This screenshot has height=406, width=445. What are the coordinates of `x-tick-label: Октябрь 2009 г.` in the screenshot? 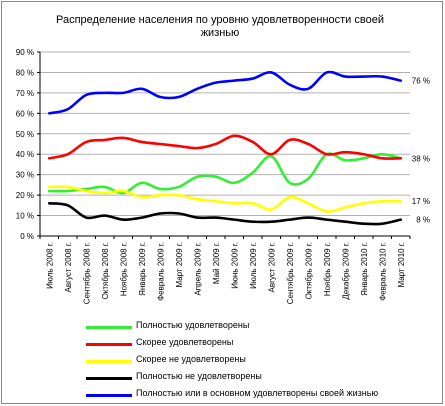 It's located at (308, 270).